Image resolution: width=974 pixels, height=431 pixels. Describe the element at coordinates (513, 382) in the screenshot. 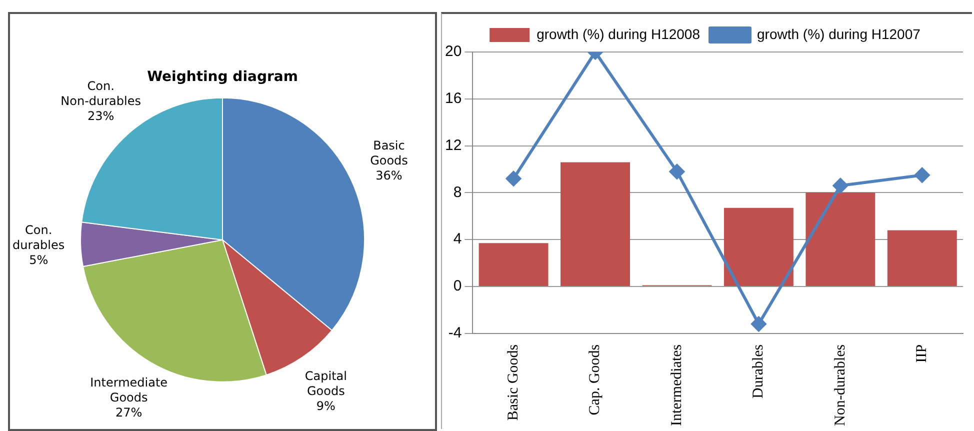

I see `x-tick-label: Basic Goods` at that location.